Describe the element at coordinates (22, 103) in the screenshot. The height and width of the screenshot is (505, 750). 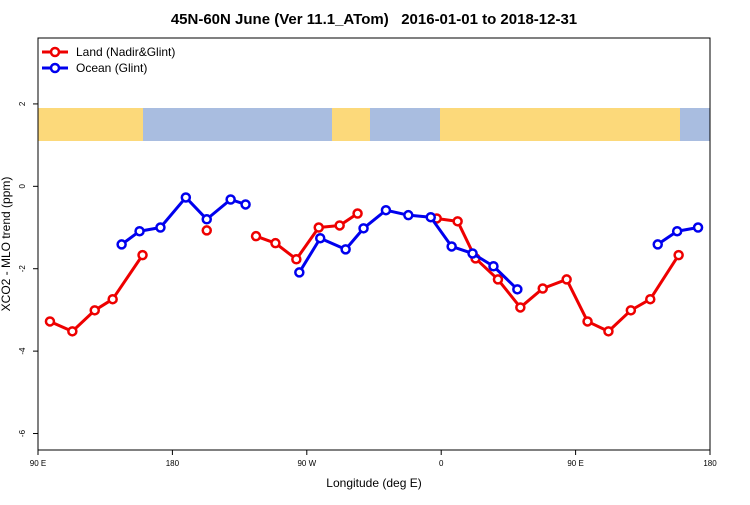
I see `y-tick-label: 2` at that location.